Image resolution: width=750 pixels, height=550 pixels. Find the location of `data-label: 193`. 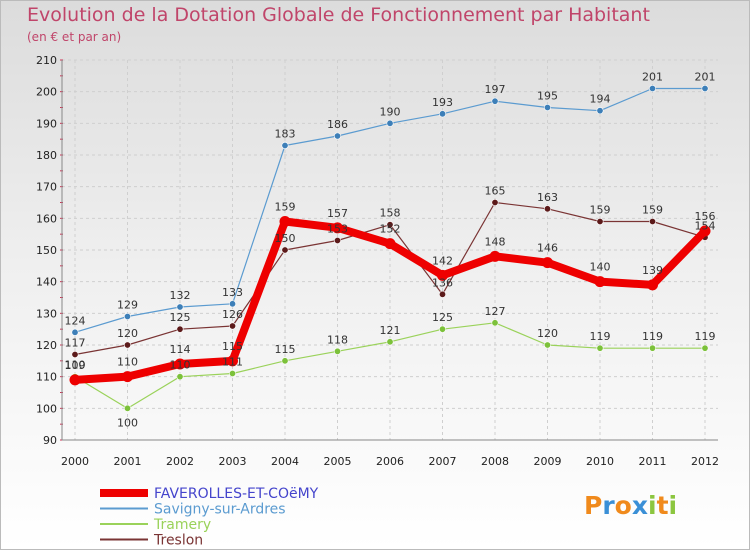

data-label: 193 is located at coordinates (442, 102).